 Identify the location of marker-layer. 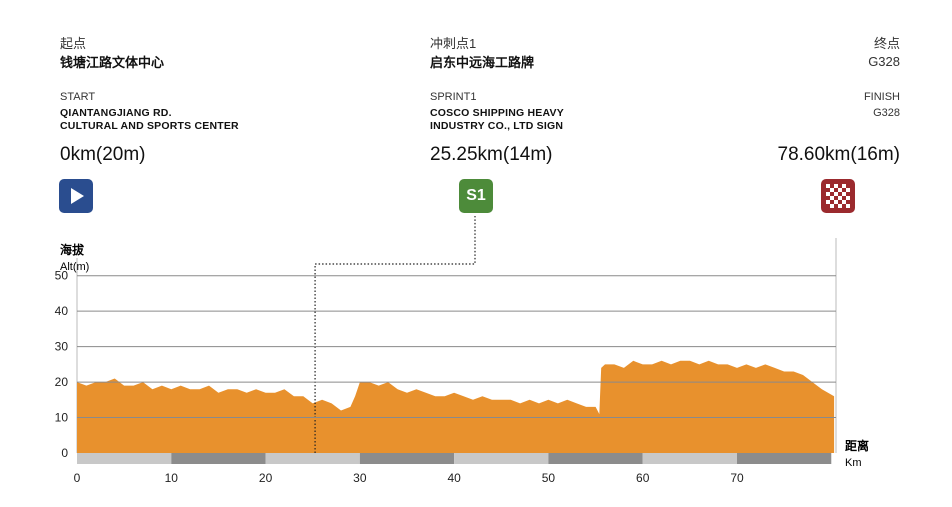
(395, 334).